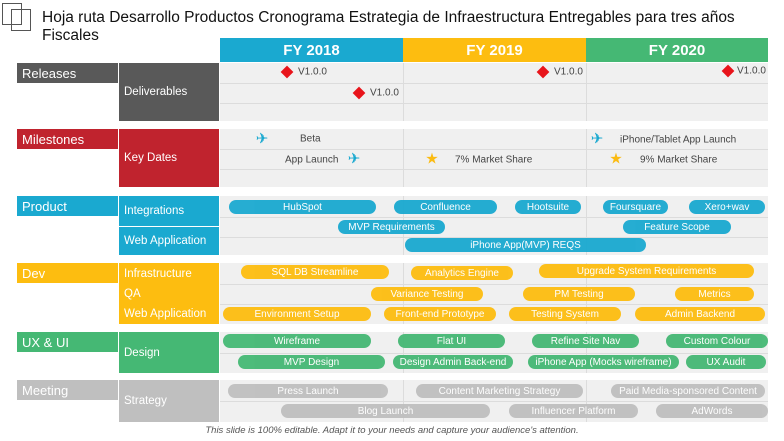 The image size is (784, 441). What do you see at coordinates (712, 411) in the screenshot?
I see `task-pill: AdWords` at bounding box center [712, 411].